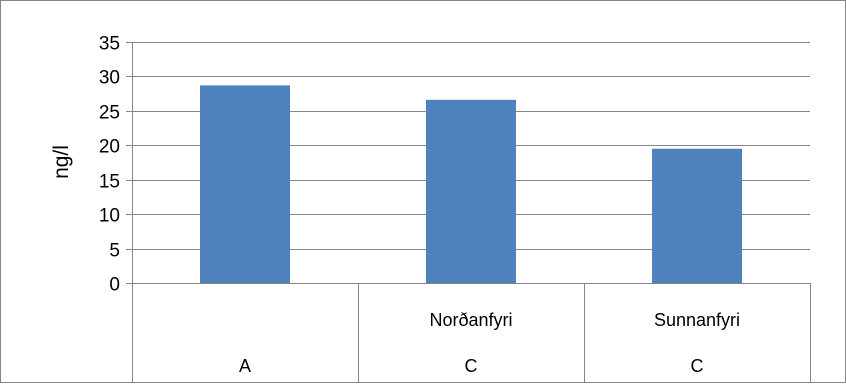 The width and height of the screenshot is (846, 388). Describe the element at coordinates (109, 147) in the screenshot. I see `y-tick-label: 20` at that location.